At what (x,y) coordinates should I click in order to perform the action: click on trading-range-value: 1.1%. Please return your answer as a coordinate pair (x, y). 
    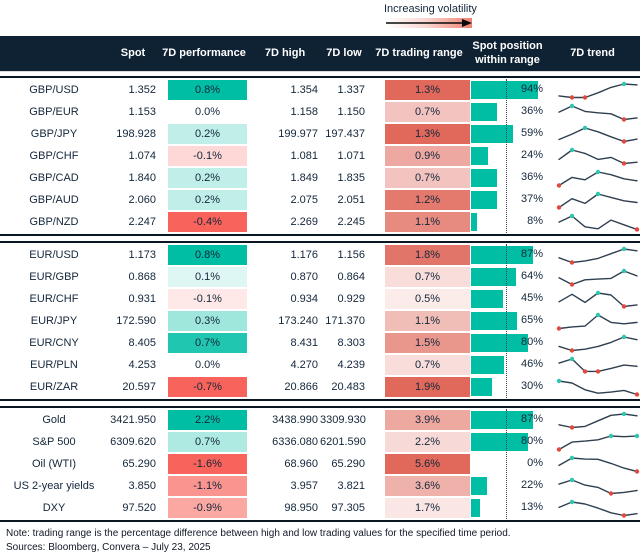
    Looking at the image, I should click on (427, 222).